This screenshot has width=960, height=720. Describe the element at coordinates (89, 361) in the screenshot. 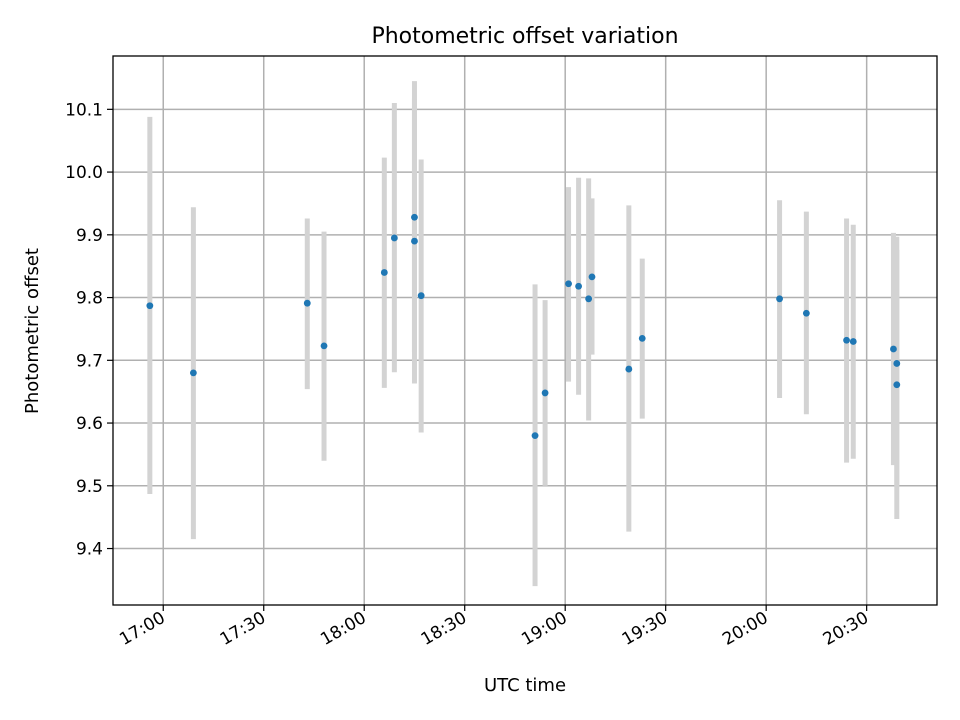

I see `y-tick-label: 9.7` at that location.